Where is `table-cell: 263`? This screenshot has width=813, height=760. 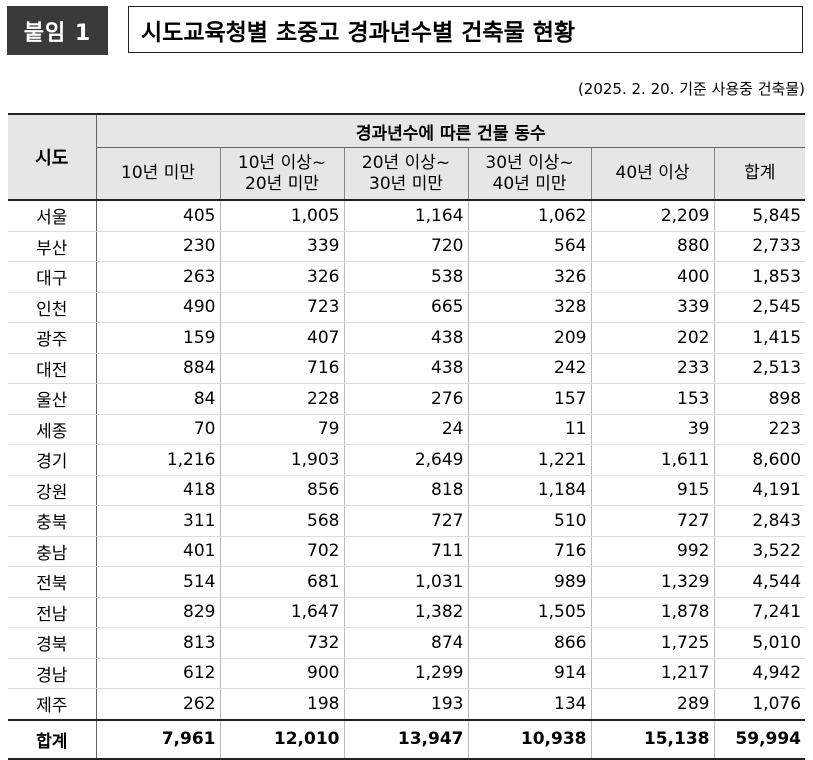 table-cell: 263 is located at coordinates (158, 277).